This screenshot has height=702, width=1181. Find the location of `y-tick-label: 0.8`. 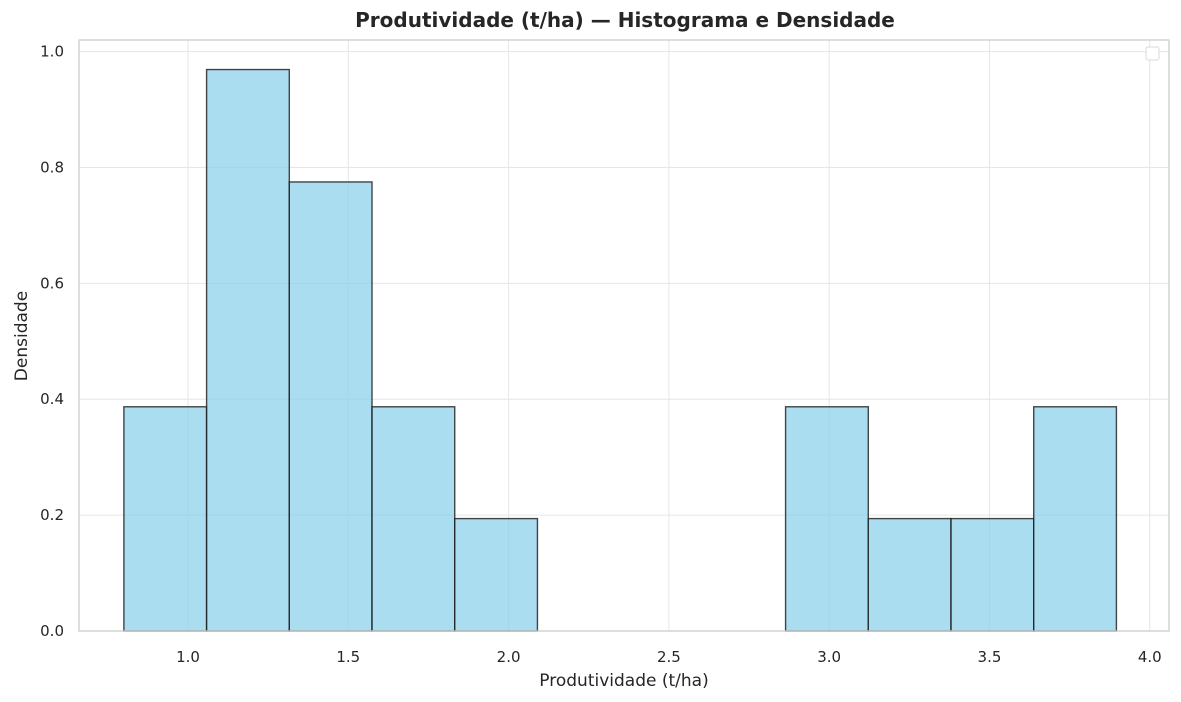

y-tick-label: 0.8 is located at coordinates (52, 167).